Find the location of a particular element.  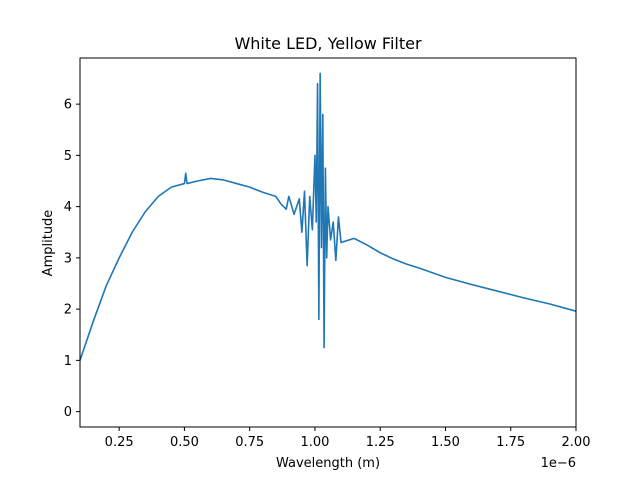

y-axis: 0 1 2 3 4 5 6 is located at coordinates (72, 259).